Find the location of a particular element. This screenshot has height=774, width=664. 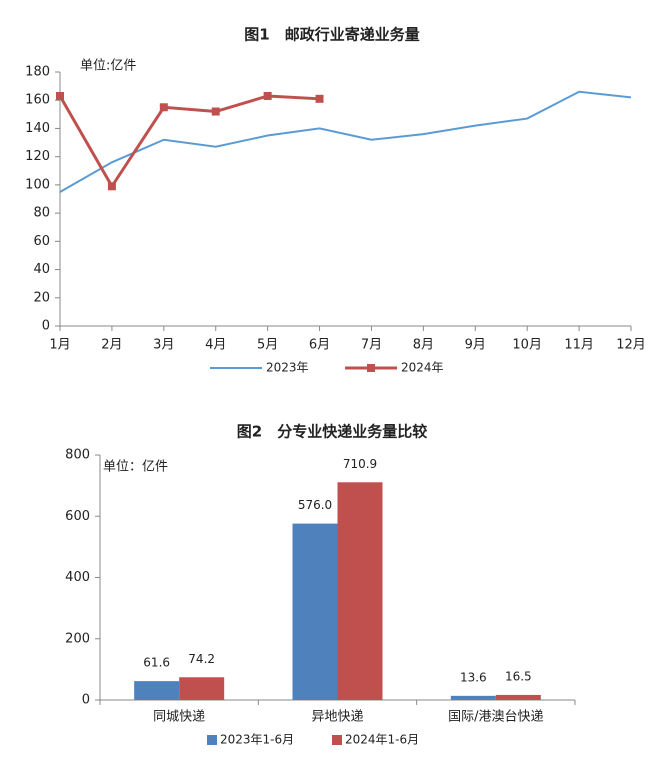

y-tick-label: 600 is located at coordinates (77, 516).